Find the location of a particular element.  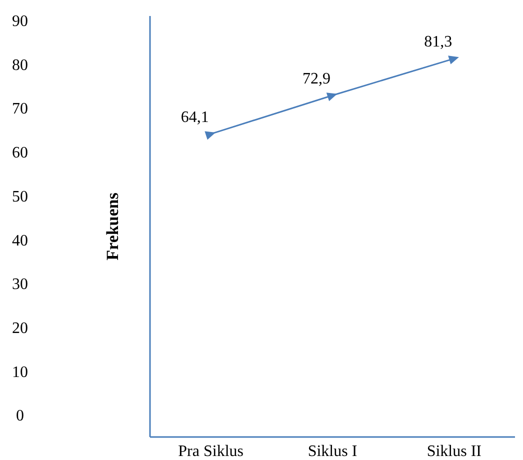

data-label: 72,9 is located at coordinates (316, 79).